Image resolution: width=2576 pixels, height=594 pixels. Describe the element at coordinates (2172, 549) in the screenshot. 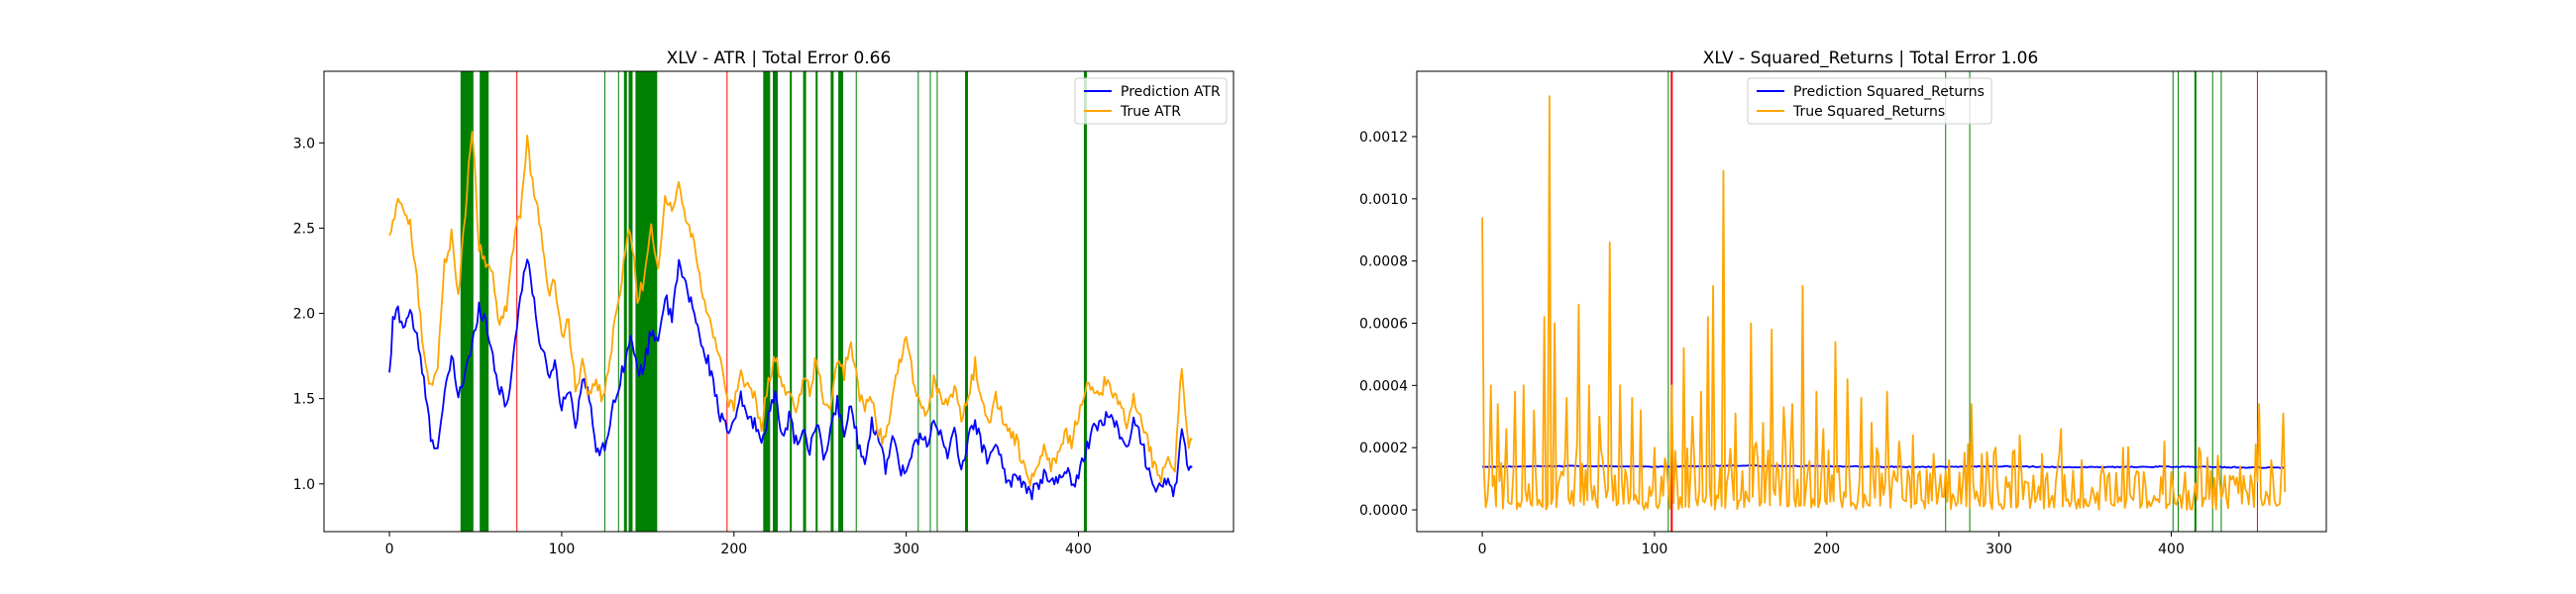

I see `squared-returns-x-tick-label: 400` at that location.